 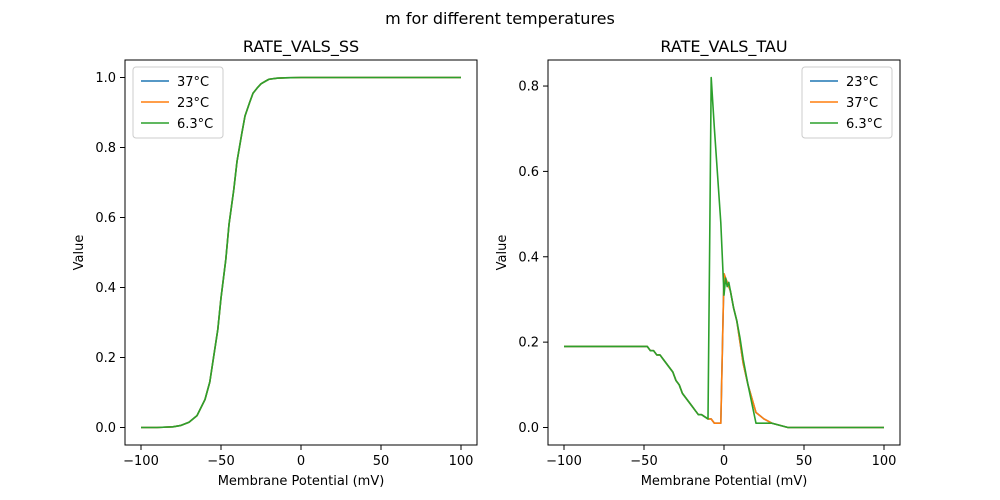 What do you see at coordinates (301, 47) in the screenshot?
I see `chart-title: RATE_VALS_SS` at bounding box center [301, 47].